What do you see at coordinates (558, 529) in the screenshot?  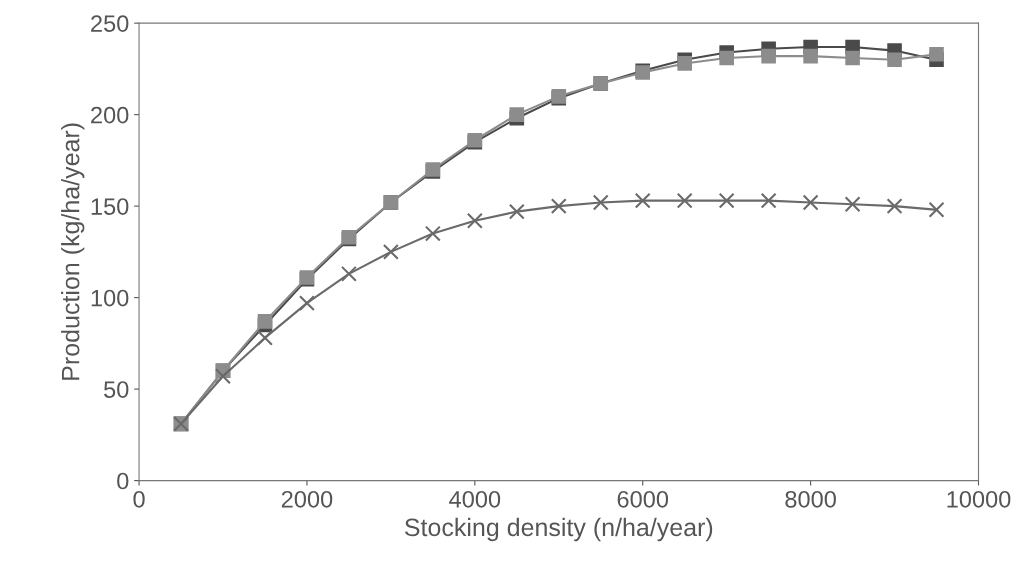 I see `x-axis-title: Stocking density (n/ha/year)` at bounding box center [558, 529].